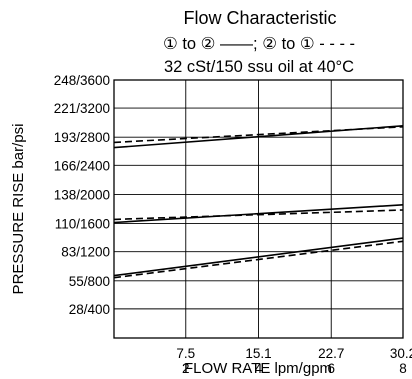 This screenshot has width=412, height=379. Describe the element at coordinates (82, 80) in the screenshot. I see `y-tick-label-8: 248/3600` at that location.